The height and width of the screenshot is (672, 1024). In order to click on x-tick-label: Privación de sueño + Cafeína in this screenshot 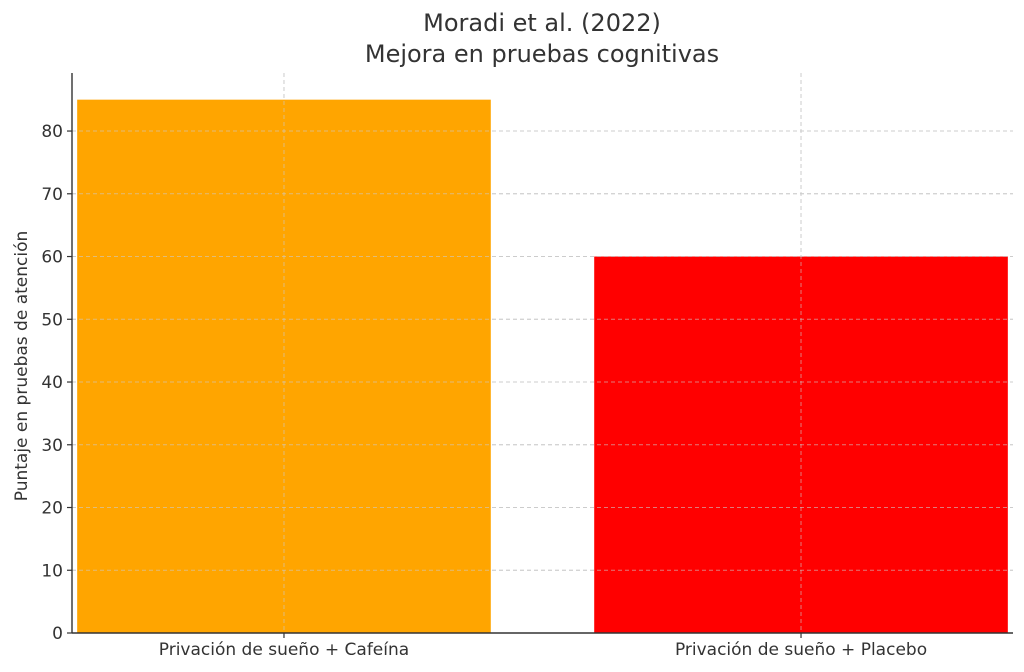, I will do `click(284, 650)`.